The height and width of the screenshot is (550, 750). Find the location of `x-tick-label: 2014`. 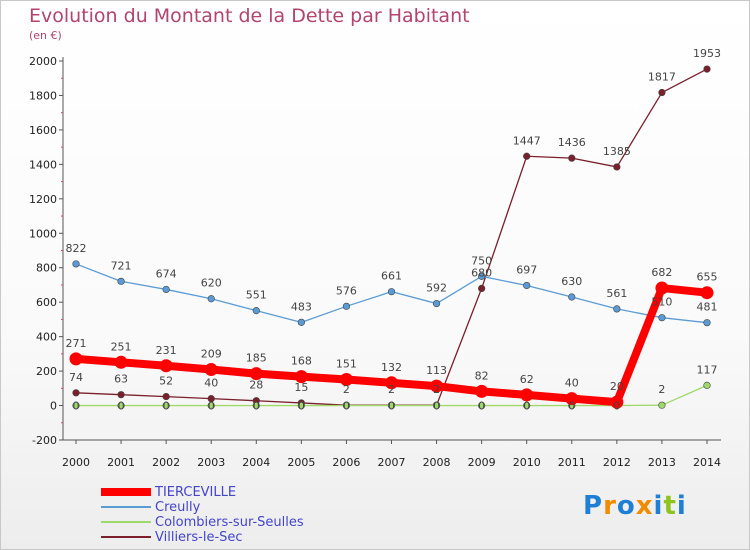

x-tick-label: 2014 is located at coordinates (707, 462).